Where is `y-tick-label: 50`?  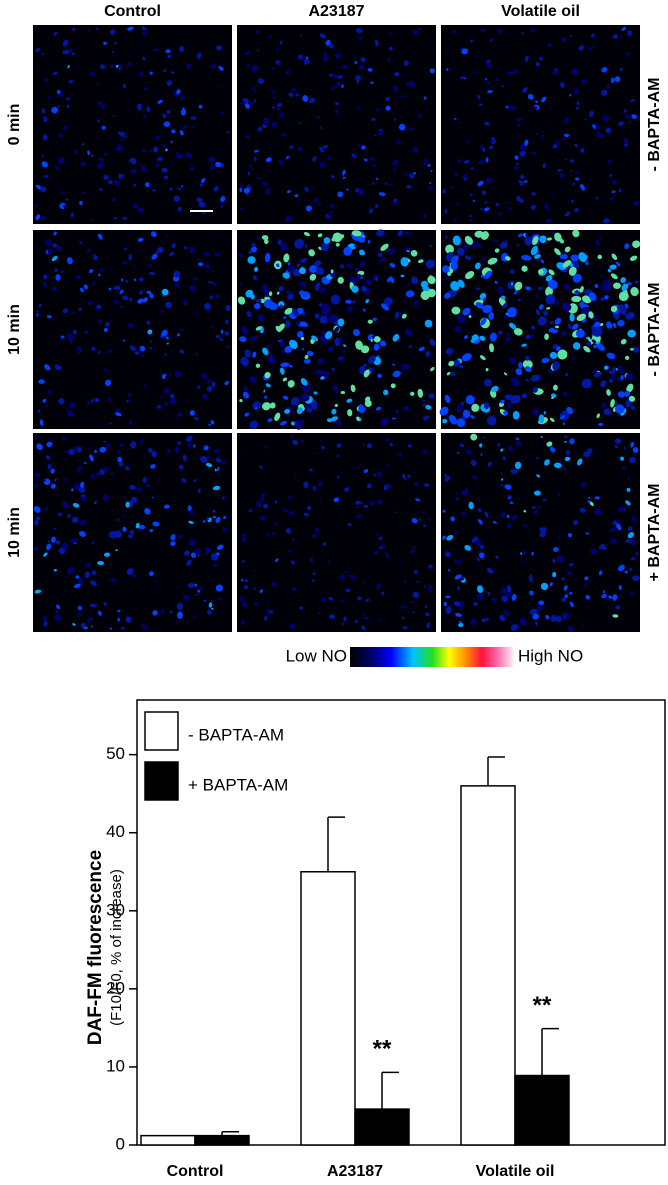
y-tick-label: 50 is located at coordinates (115, 753).